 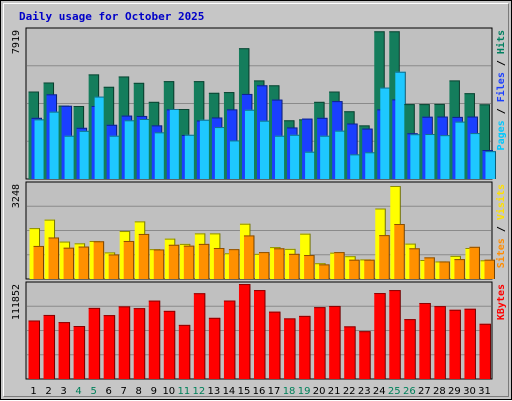 I want to click on day-label: 29, so click(x=454, y=391).